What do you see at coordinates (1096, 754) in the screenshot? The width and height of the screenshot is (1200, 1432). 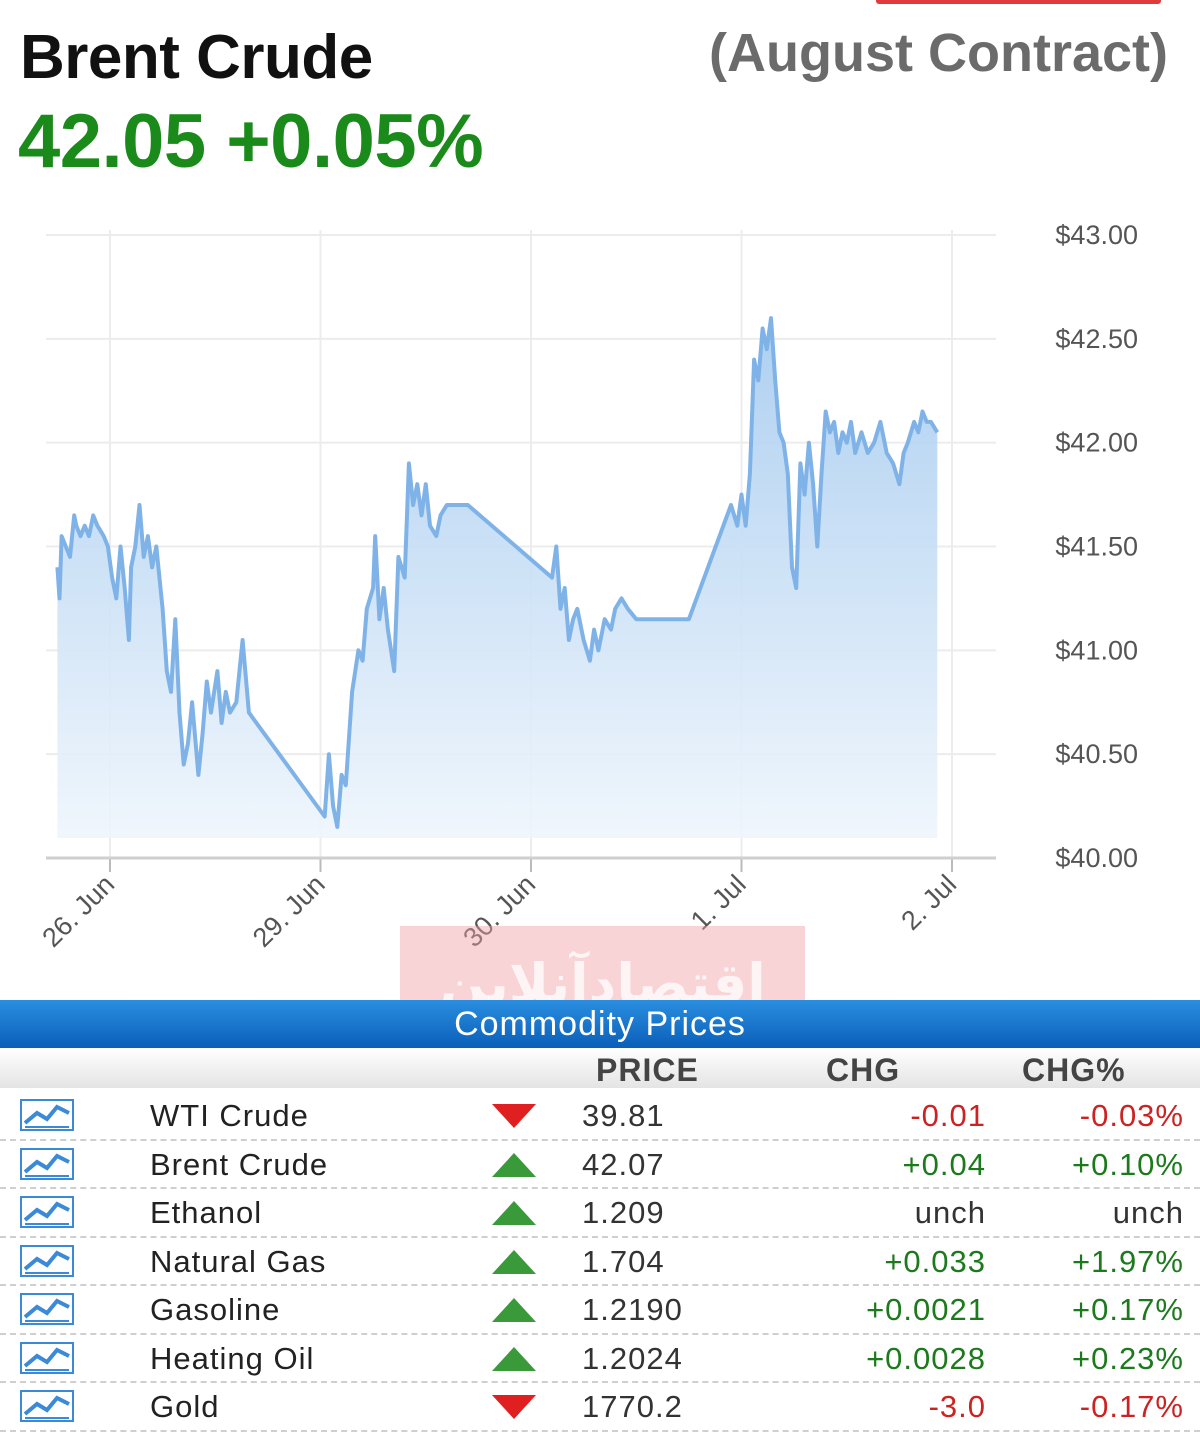 I see `y-tick-label: $40.50` at bounding box center [1096, 754].